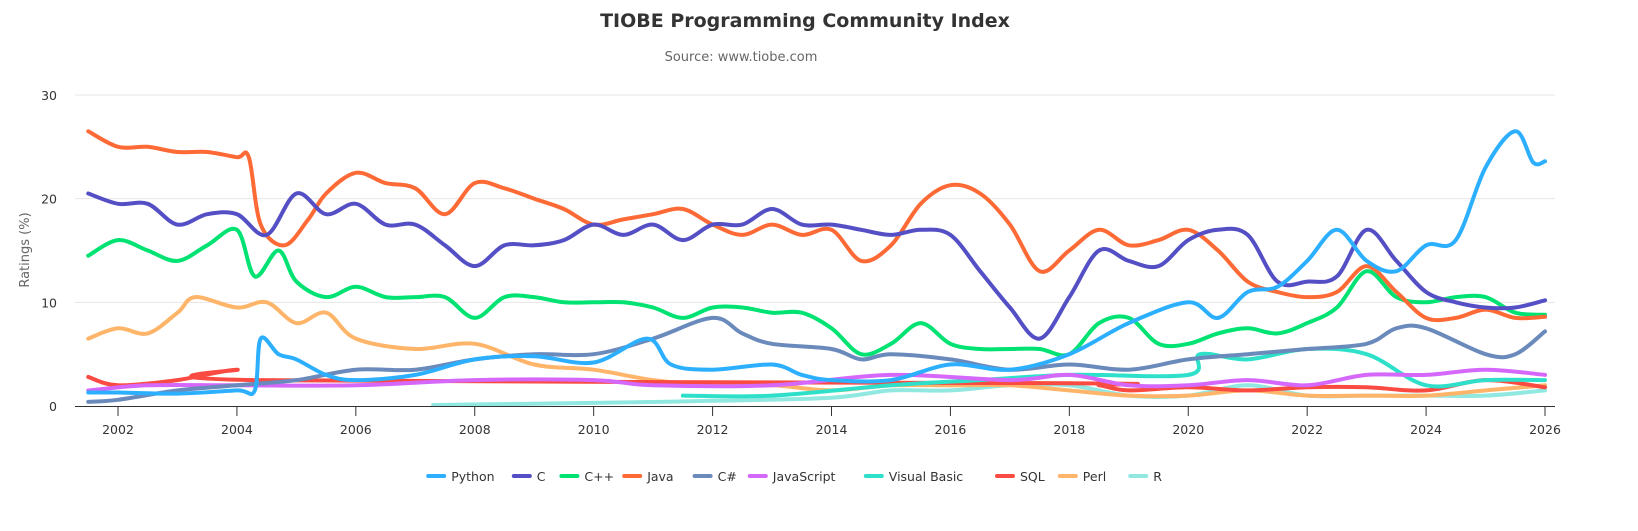 The image size is (1638, 531). Describe the element at coordinates (1188, 429) in the screenshot. I see `x-tick-label: 2020` at that location.